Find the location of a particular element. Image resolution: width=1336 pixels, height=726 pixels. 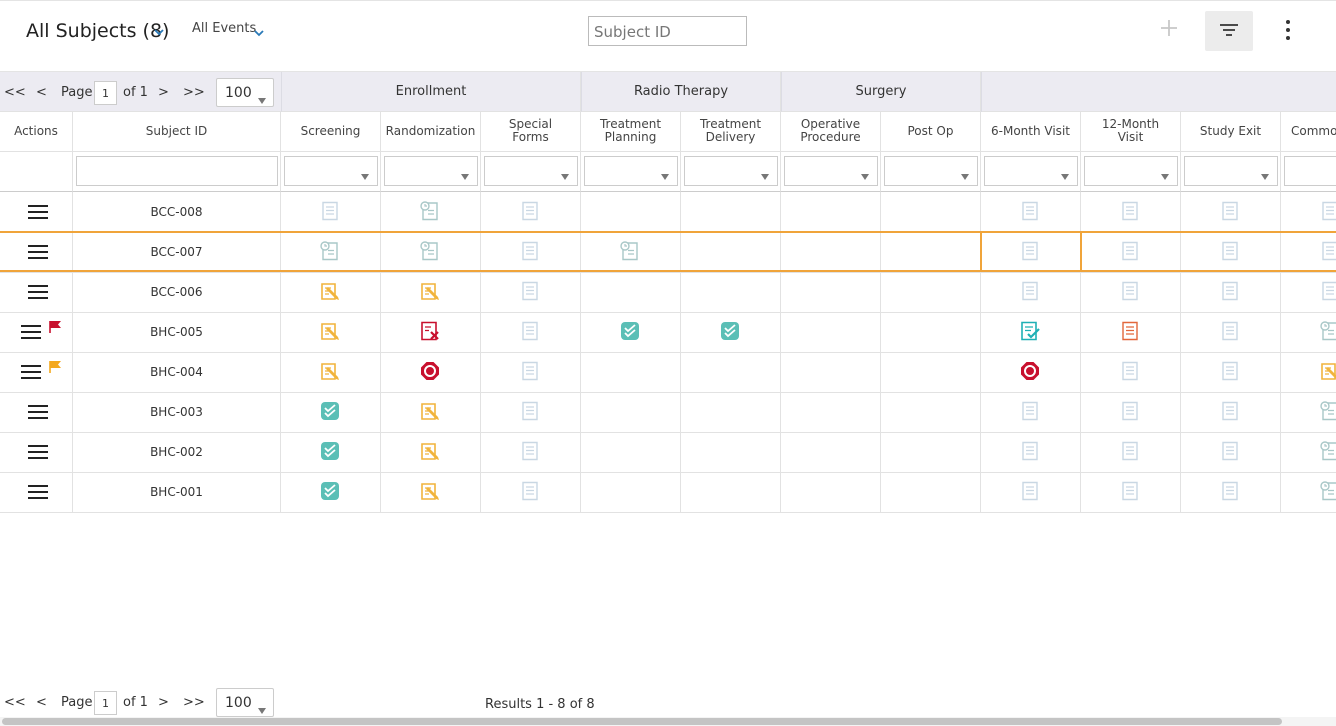

add-button is located at coordinates (1169, 30).